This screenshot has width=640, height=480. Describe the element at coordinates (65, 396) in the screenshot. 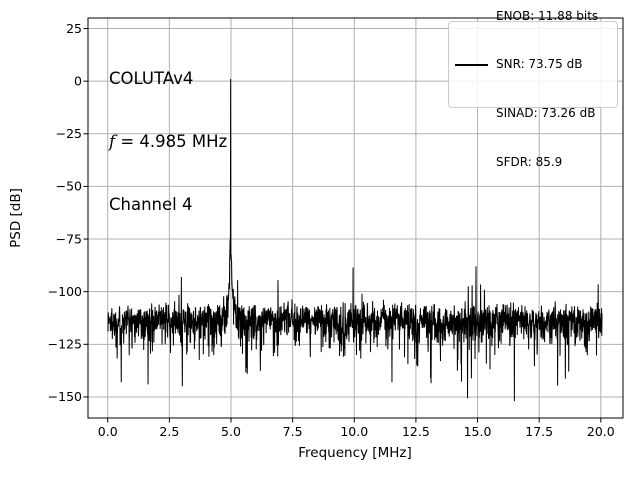

I see `y-tick-label: −150` at that location.